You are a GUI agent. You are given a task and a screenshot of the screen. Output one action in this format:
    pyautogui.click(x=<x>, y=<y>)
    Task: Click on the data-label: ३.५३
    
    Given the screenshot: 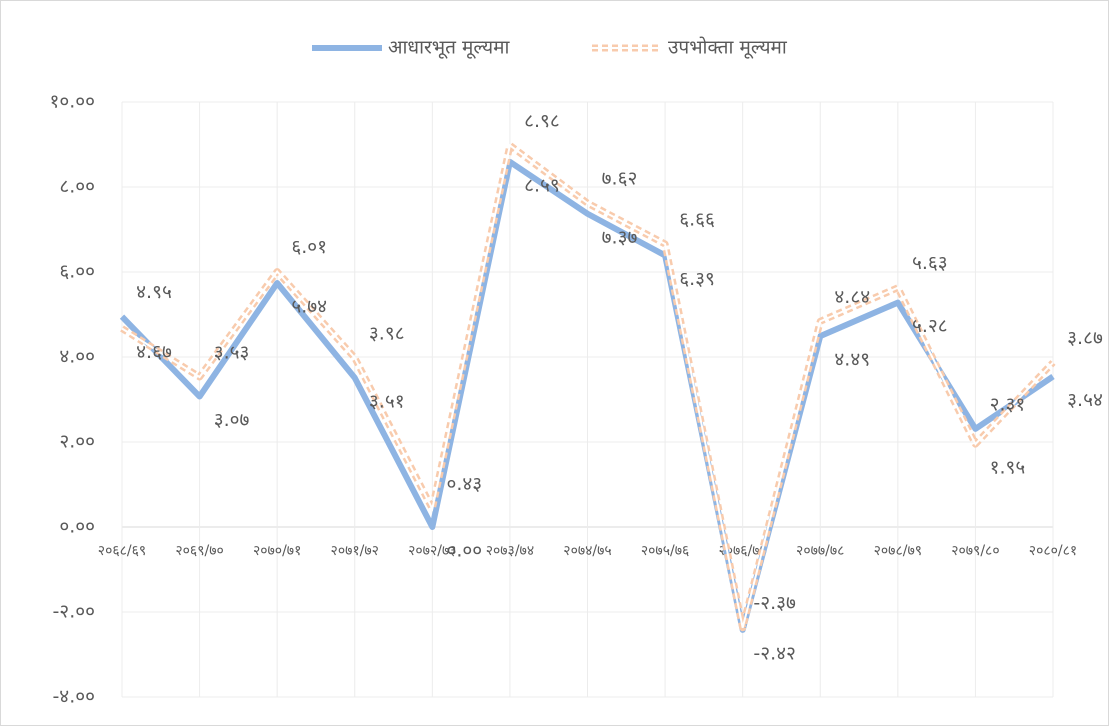 What is the action you would take?
    pyautogui.click(x=232, y=352)
    